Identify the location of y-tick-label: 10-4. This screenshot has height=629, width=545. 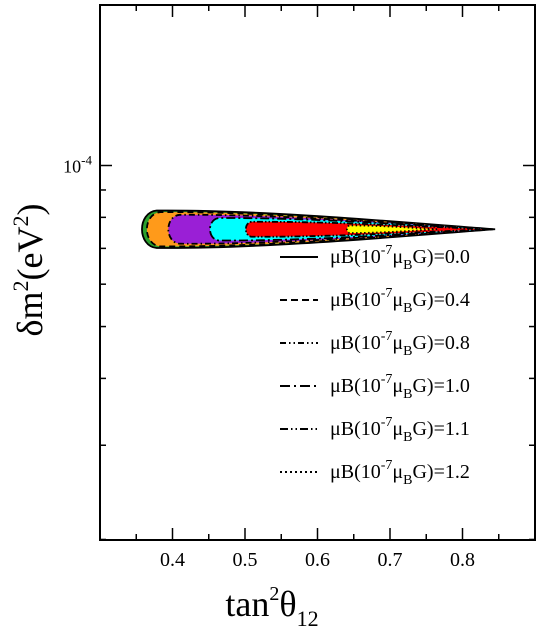
(77, 165).